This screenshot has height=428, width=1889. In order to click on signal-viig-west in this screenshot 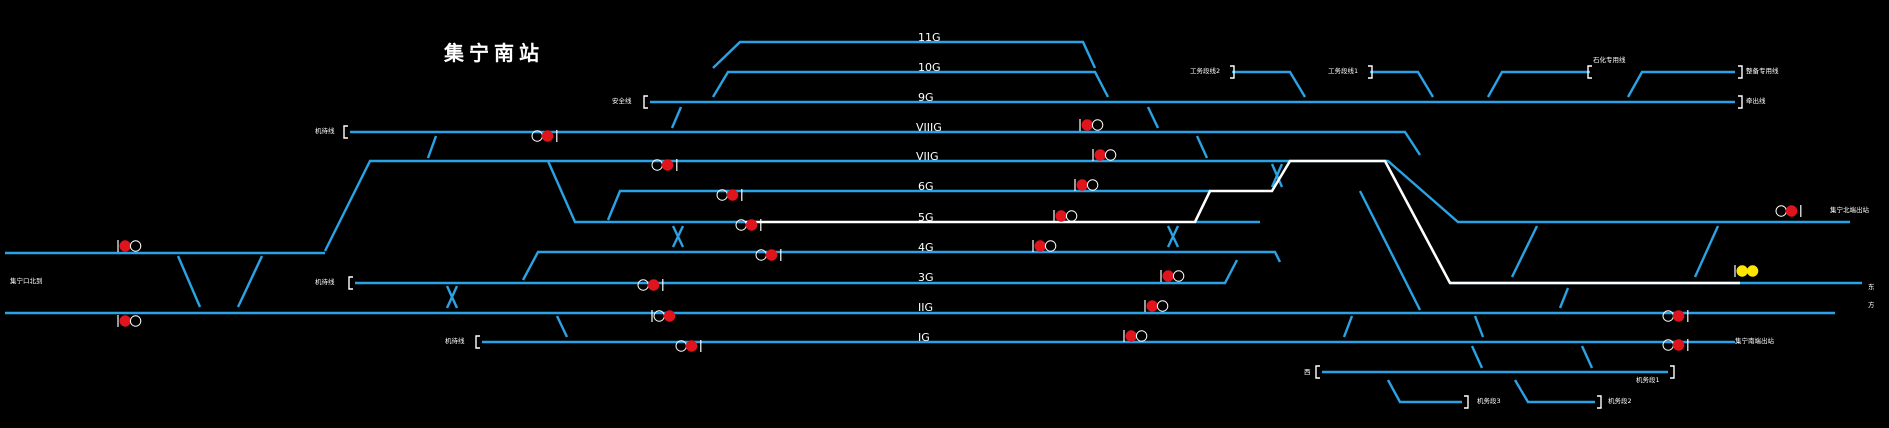, I will do `click(664, 165)`.